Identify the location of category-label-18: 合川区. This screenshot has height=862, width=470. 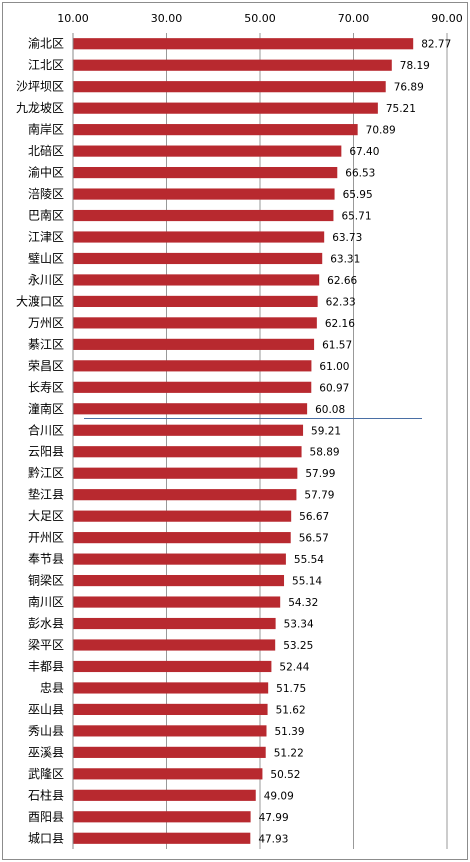
(46, 429).